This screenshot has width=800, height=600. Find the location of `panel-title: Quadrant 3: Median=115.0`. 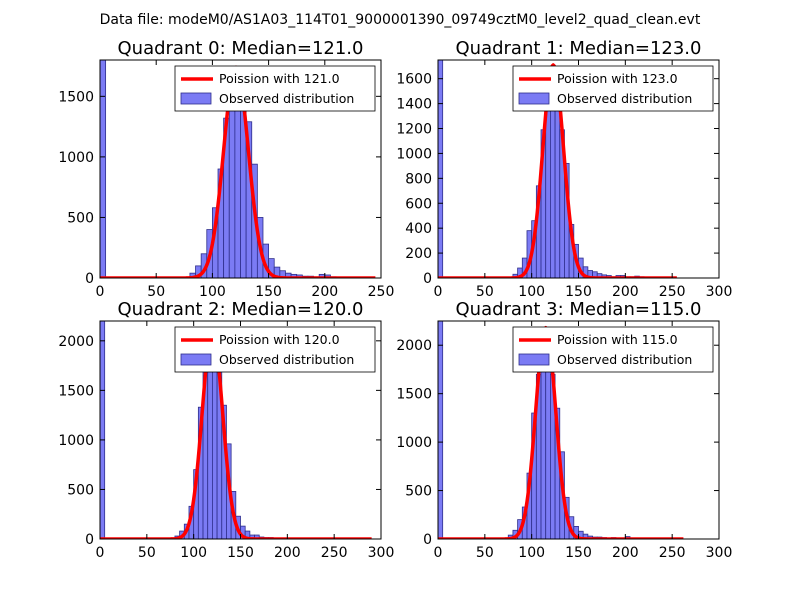

panel-title: Quadrant 3: Median=115.0 is located at coordinates (579, 309).